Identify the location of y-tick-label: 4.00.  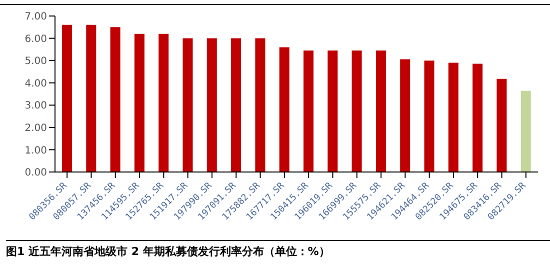
(35, 84).